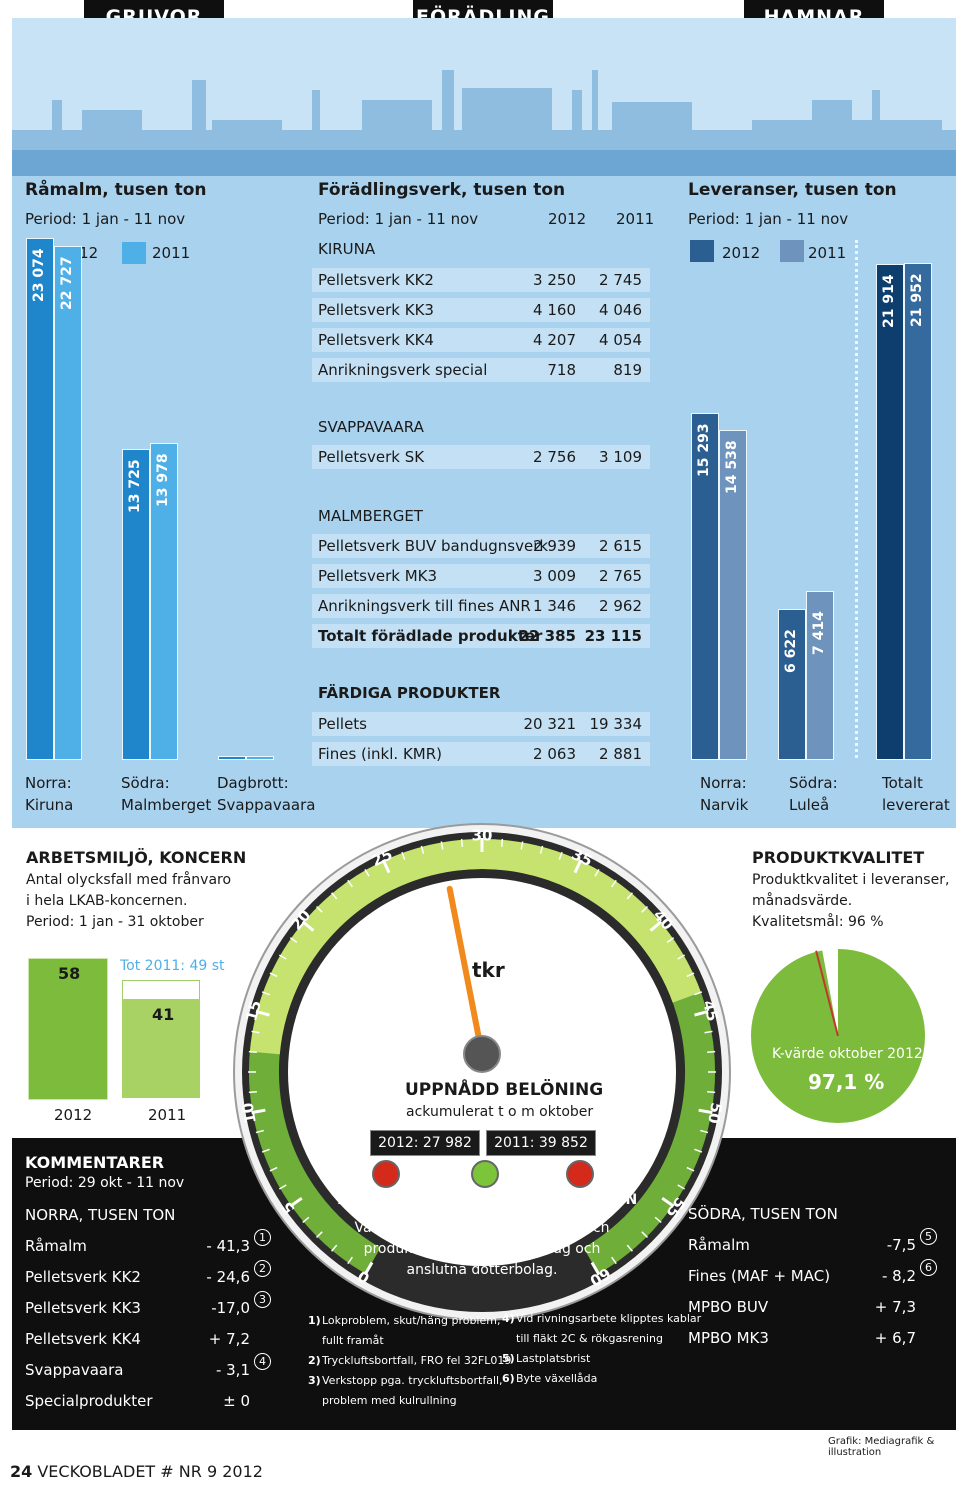 The image size is (960, 1485). What do you see at coordinates (424, 606) in the screenshot?
I see `cell-name: Anrikningsverk till fines ANR` at bounding box center [424, 606].